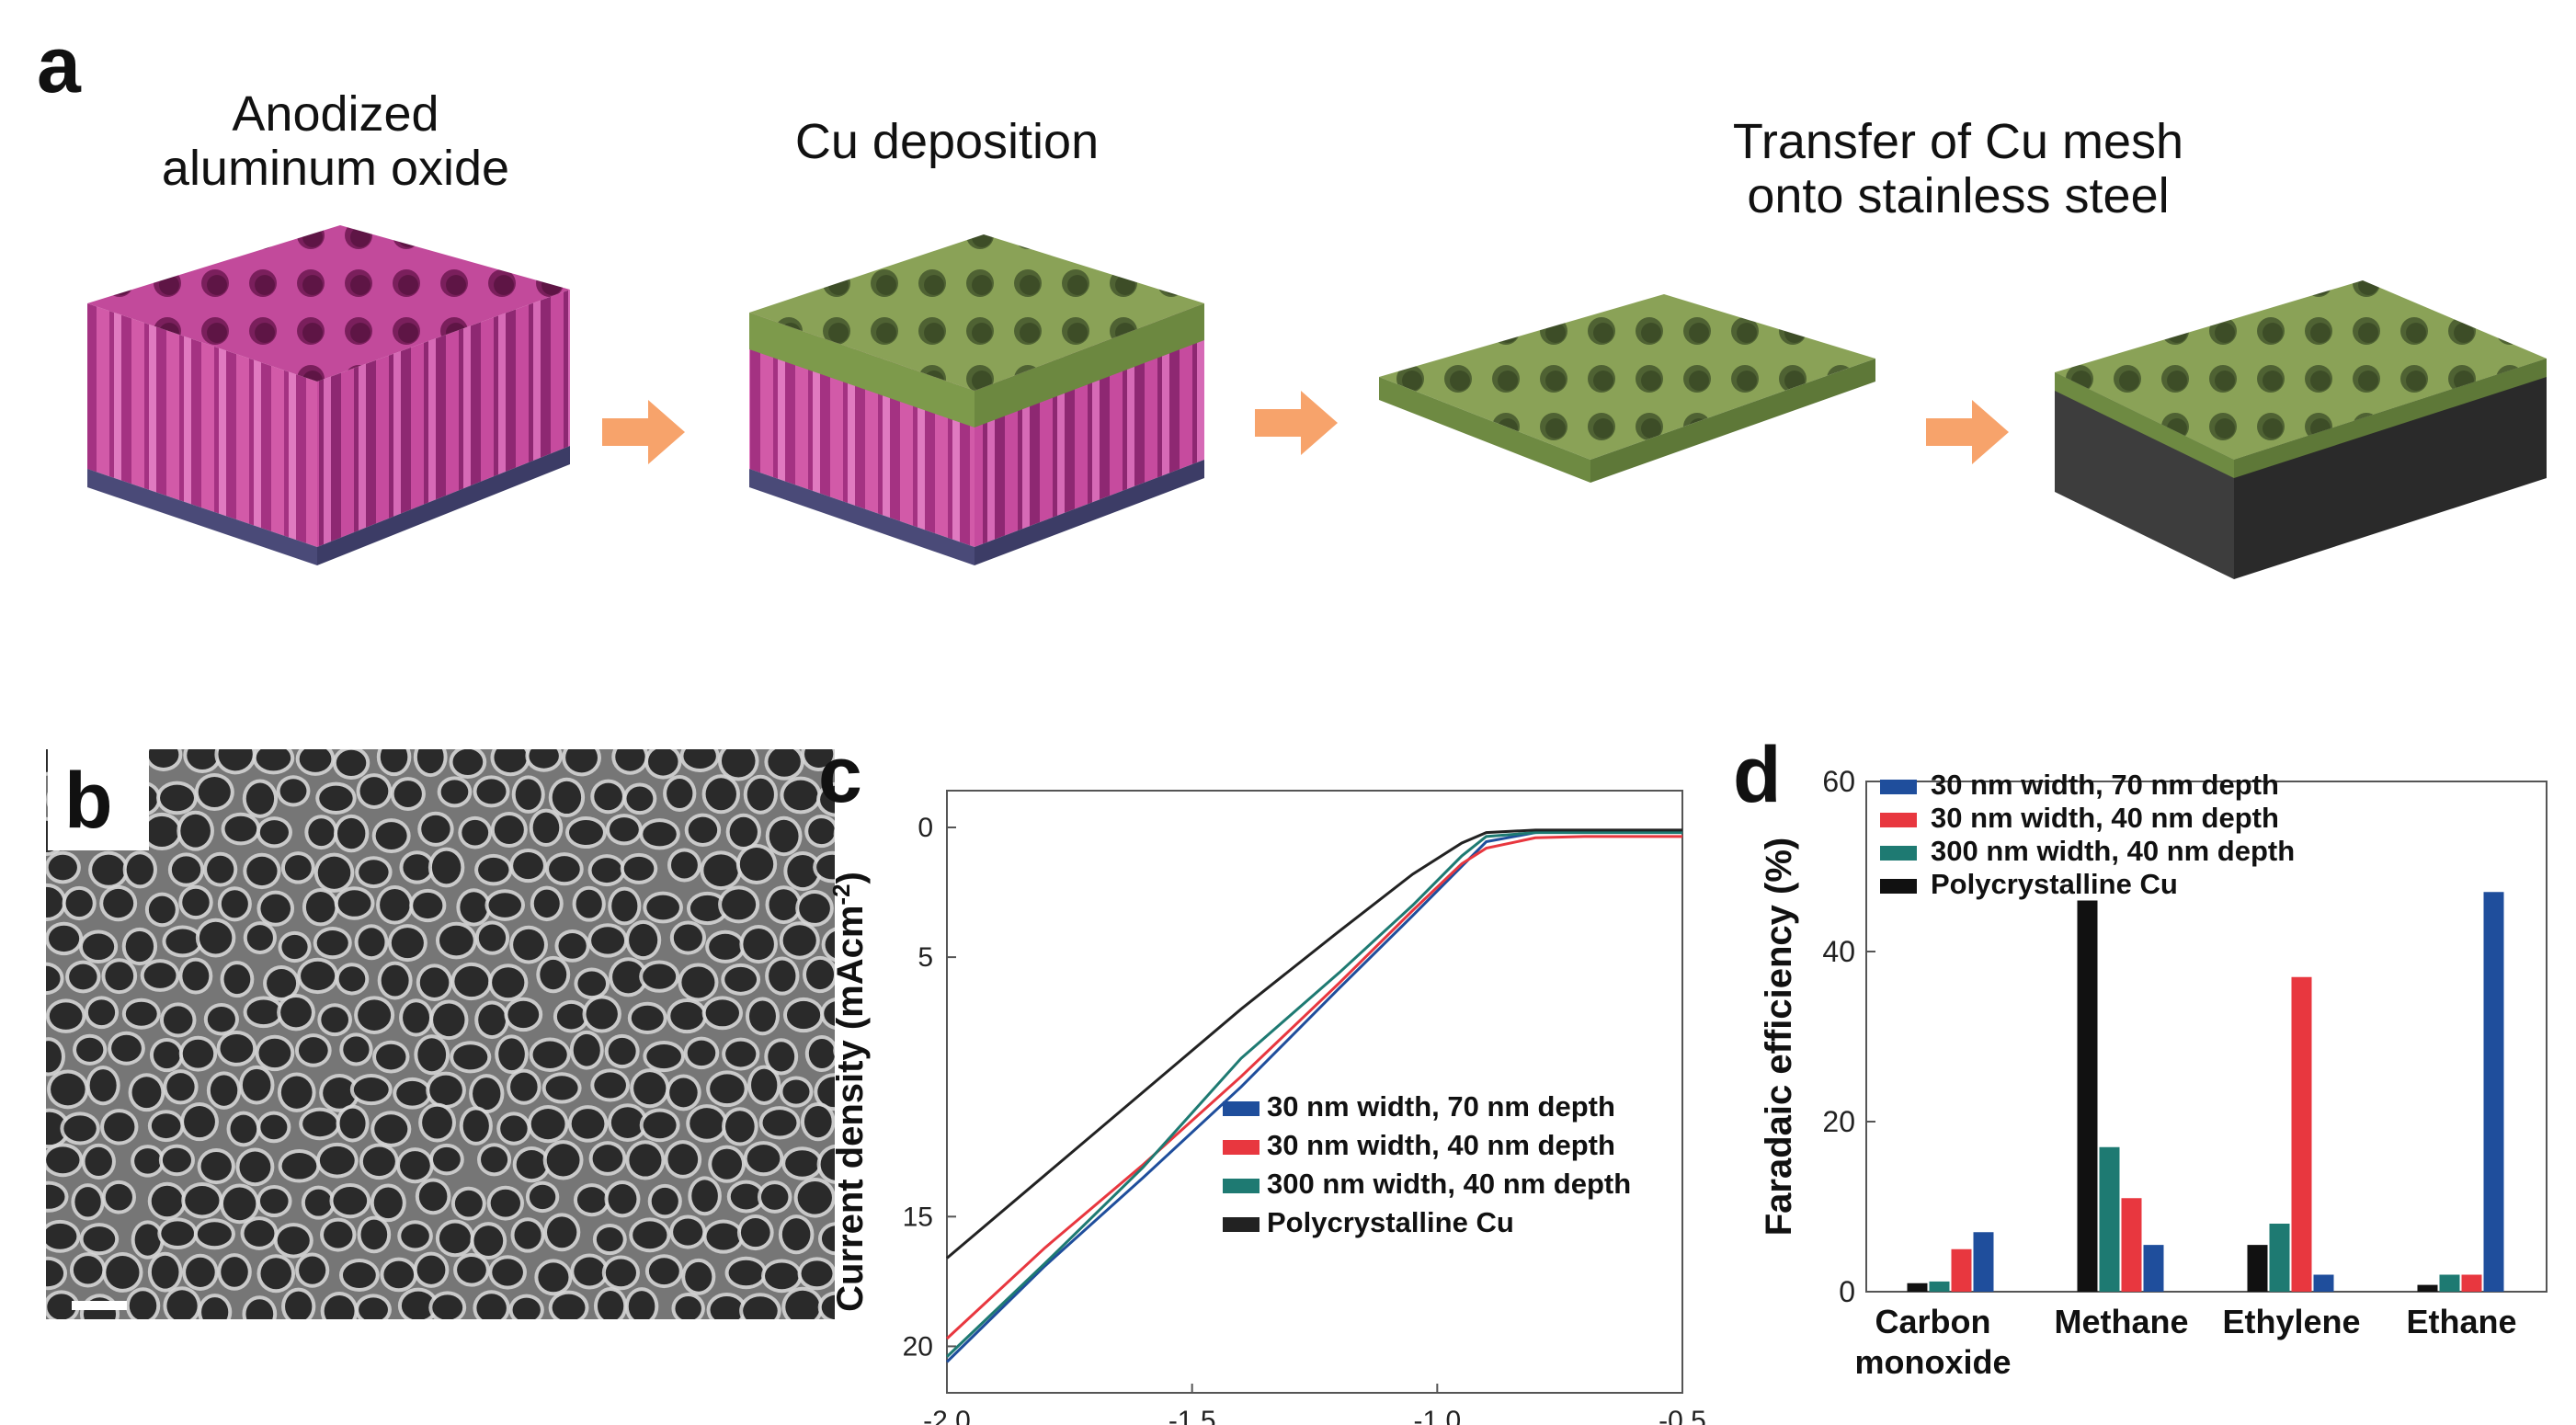 This screenshot has height=1425, width=2576. I want to click on aao-template-block-icon, so click(328, 395).